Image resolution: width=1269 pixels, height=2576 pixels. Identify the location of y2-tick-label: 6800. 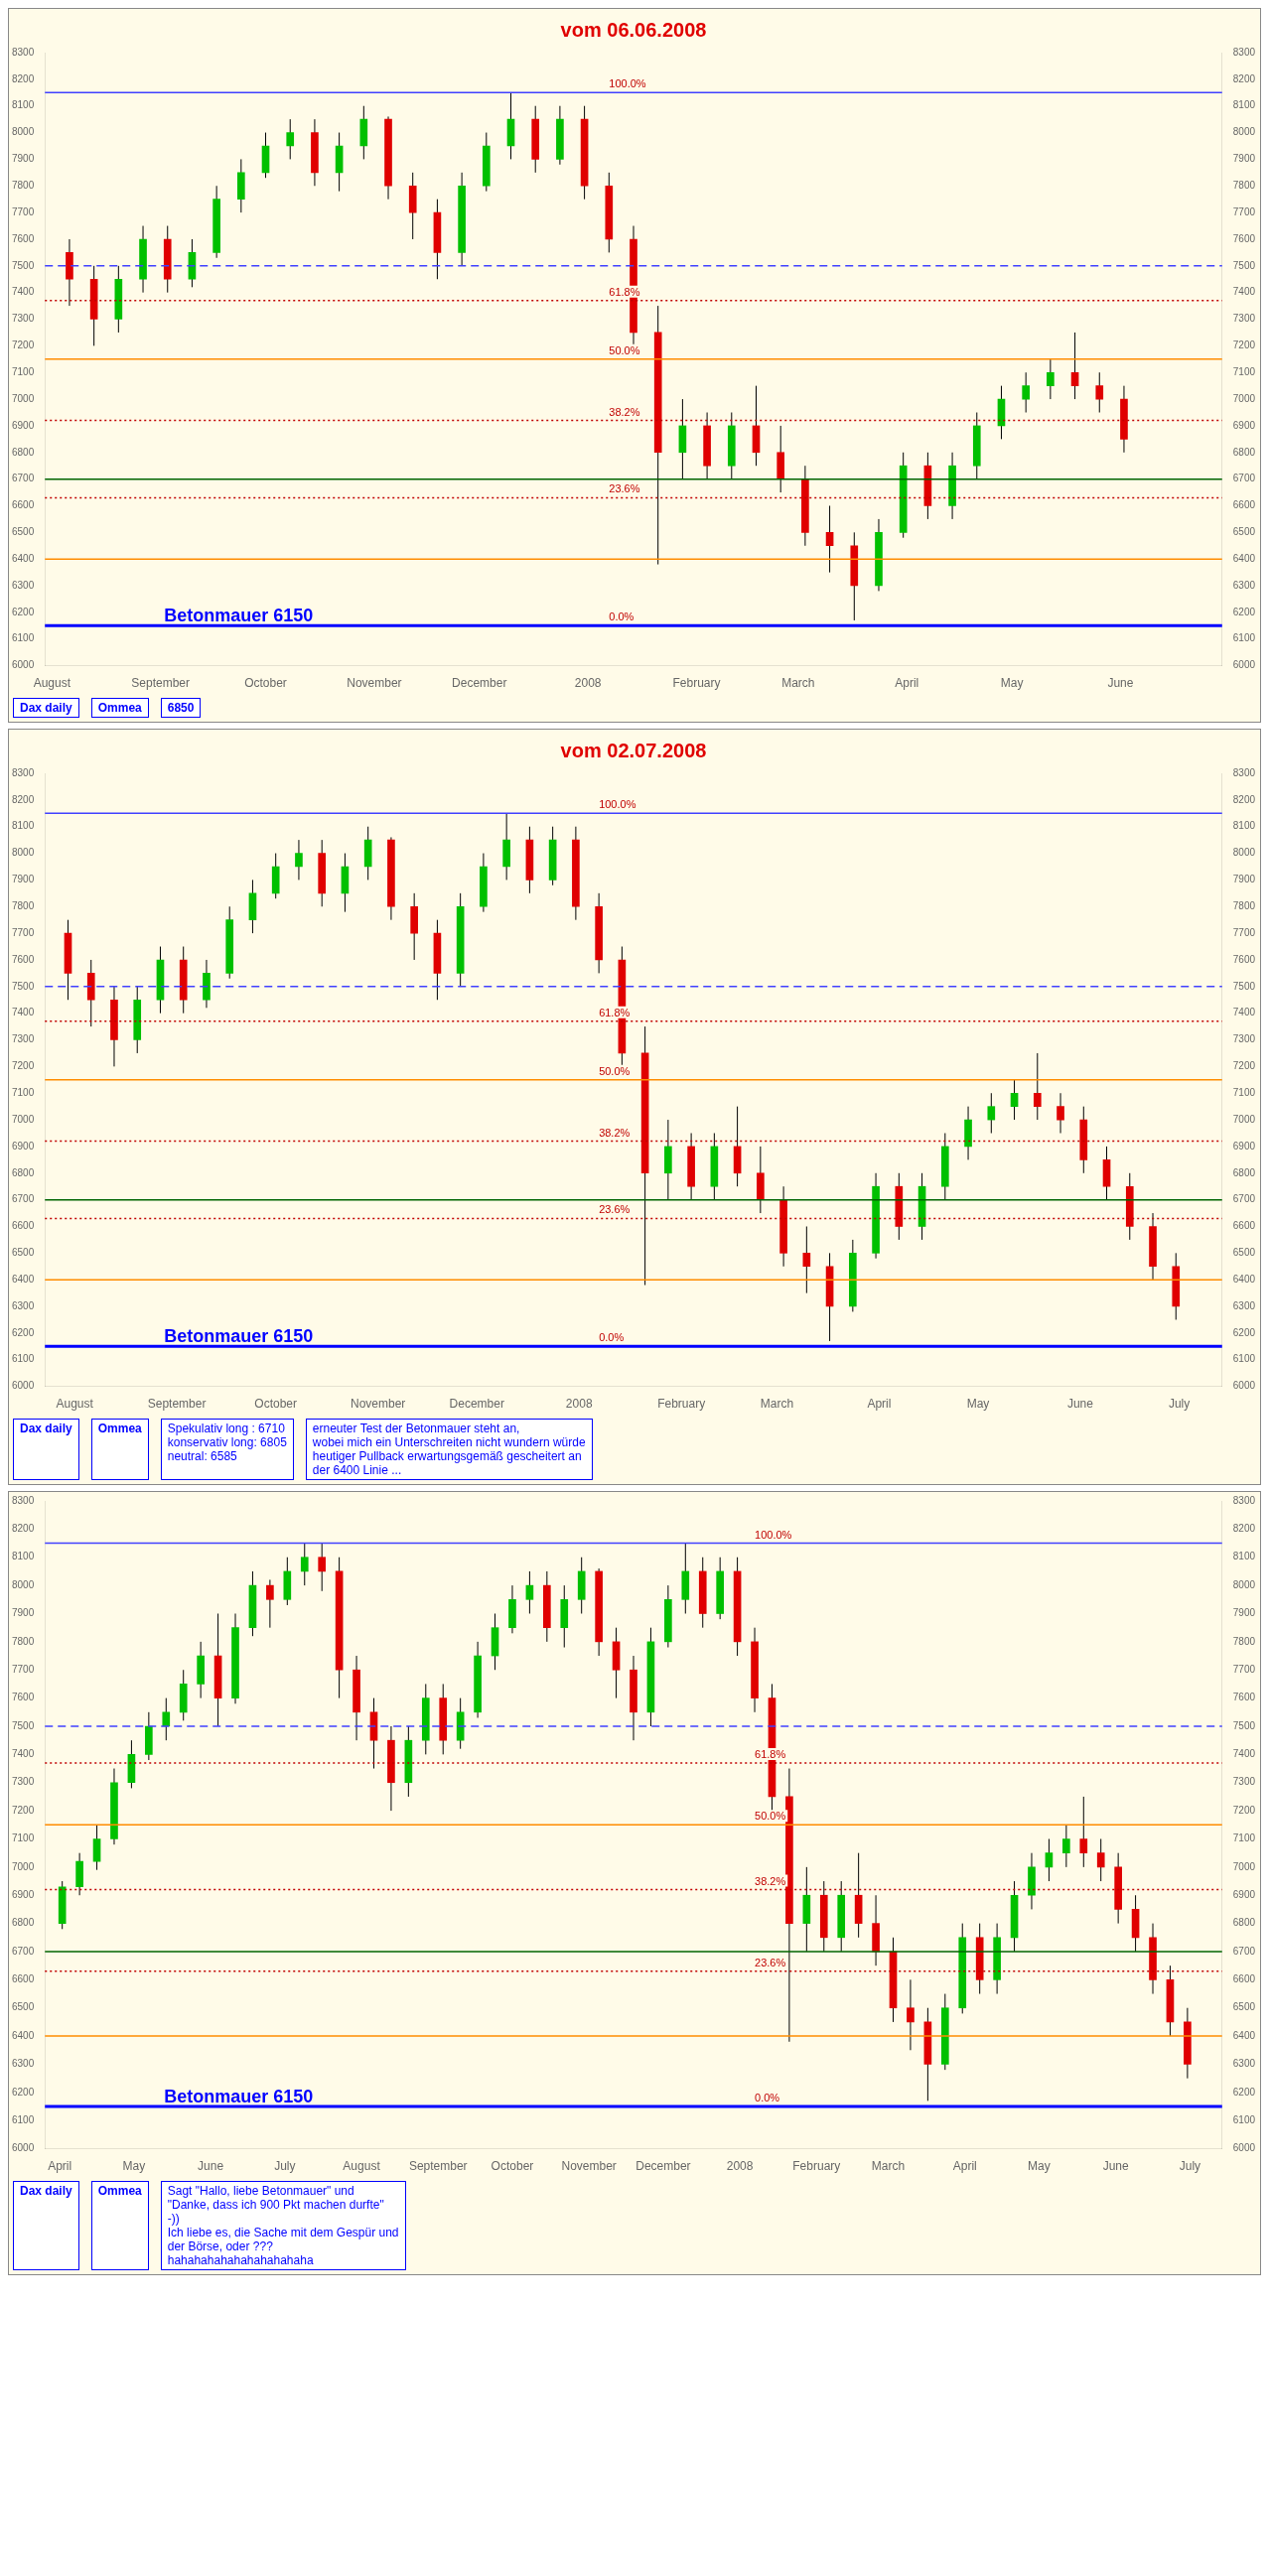
(1244, 452).